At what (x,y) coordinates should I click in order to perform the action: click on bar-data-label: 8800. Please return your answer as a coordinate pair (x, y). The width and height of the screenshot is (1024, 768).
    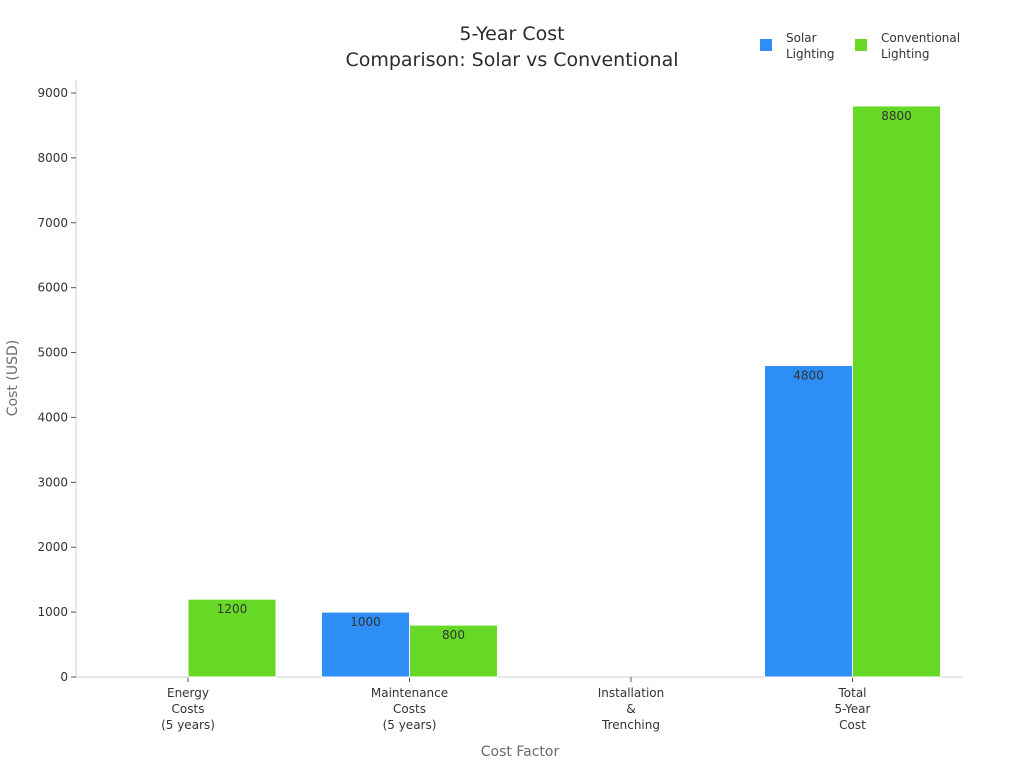
    Looking at the image, I should click on (896, 116).